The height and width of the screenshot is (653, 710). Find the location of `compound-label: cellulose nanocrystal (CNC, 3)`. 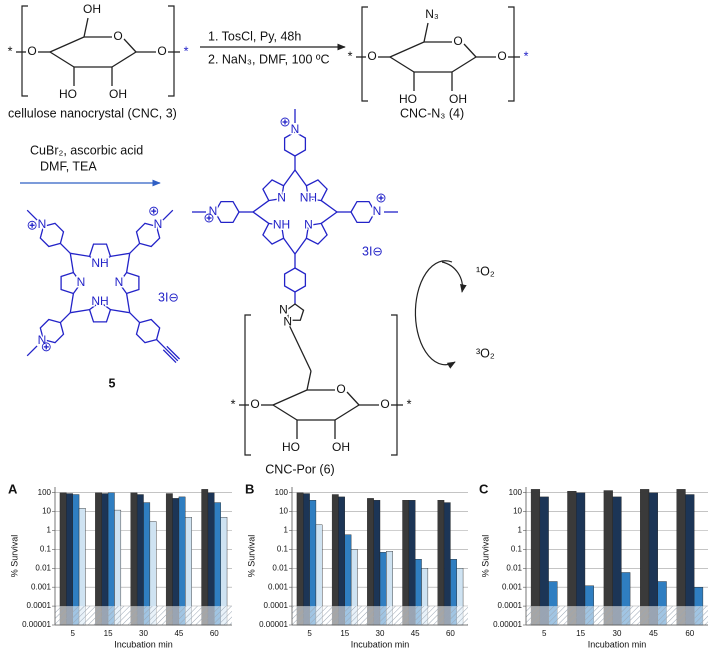

compound-label: cellulose nanocrystal (CNC, 3) is located at coordinates (92, 113).